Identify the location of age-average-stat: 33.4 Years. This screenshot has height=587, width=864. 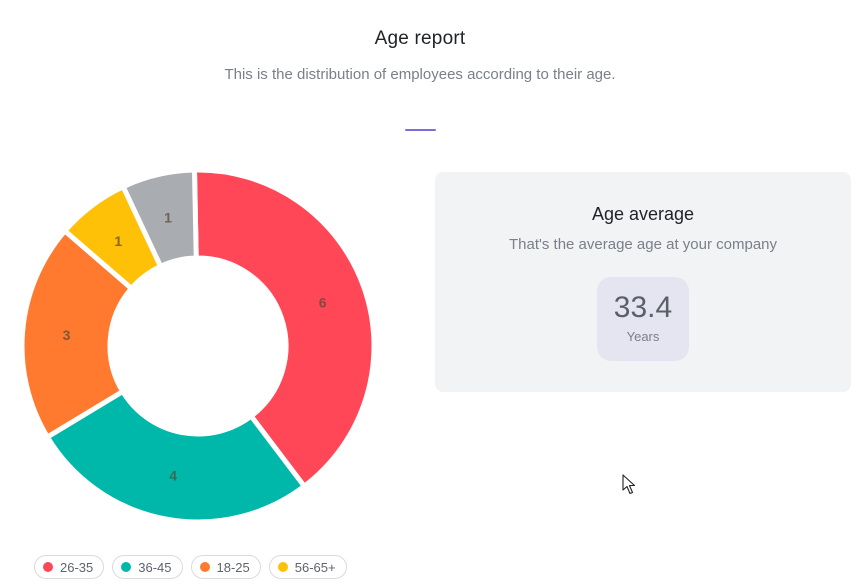
(643, 319).